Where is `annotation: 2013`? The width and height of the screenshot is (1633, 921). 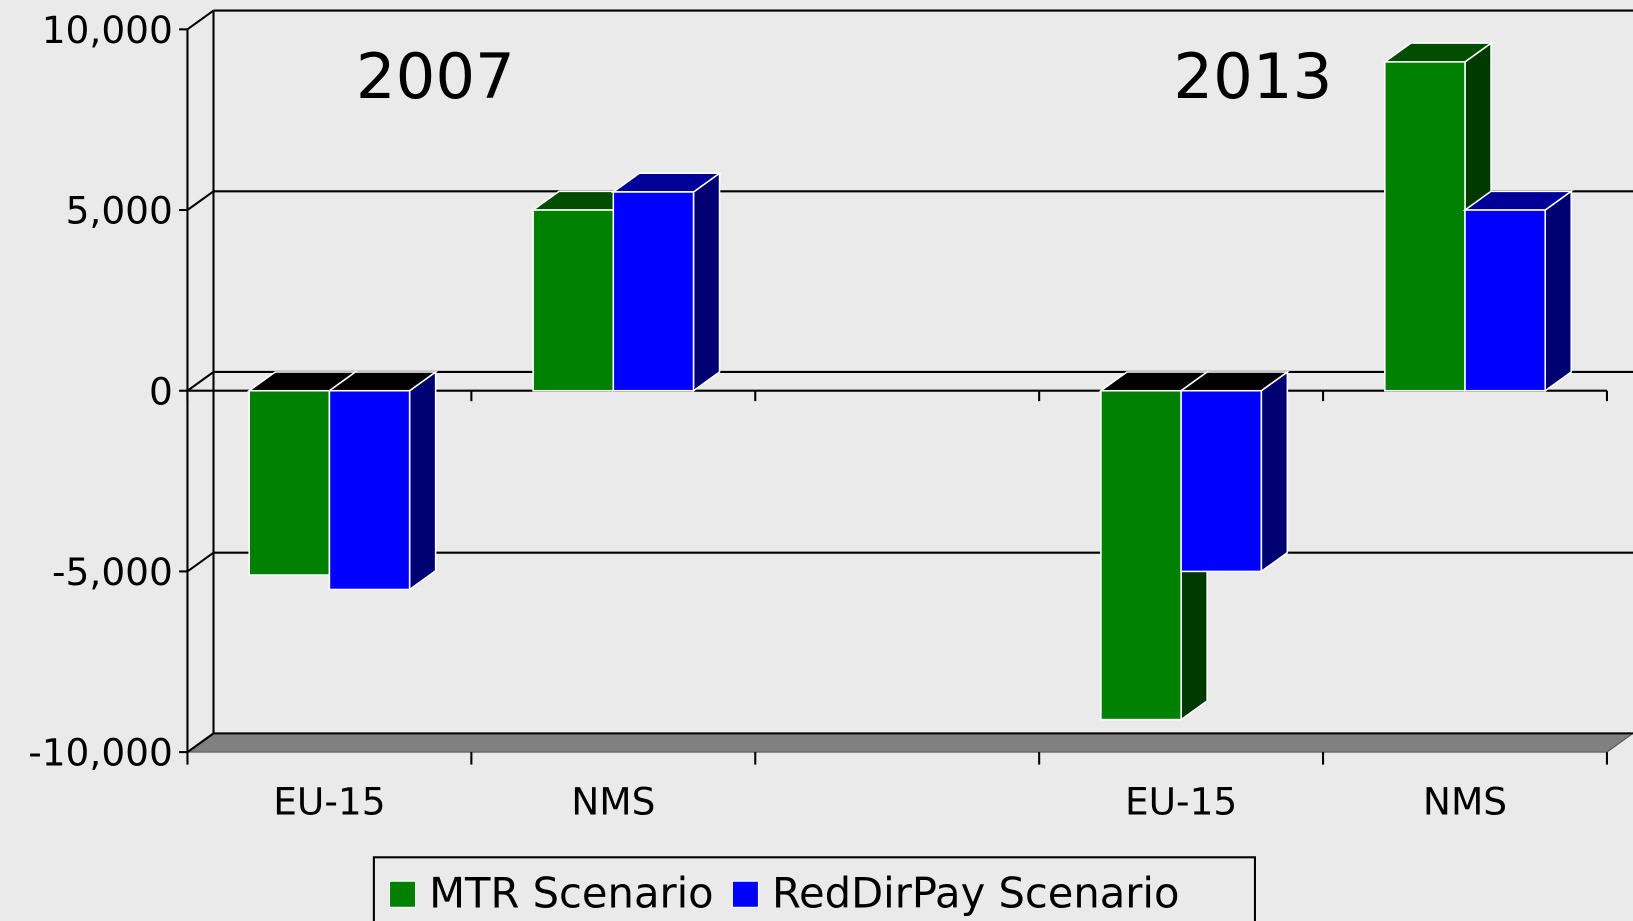 annotation: 2013 is located at coordinates (1252, 76).